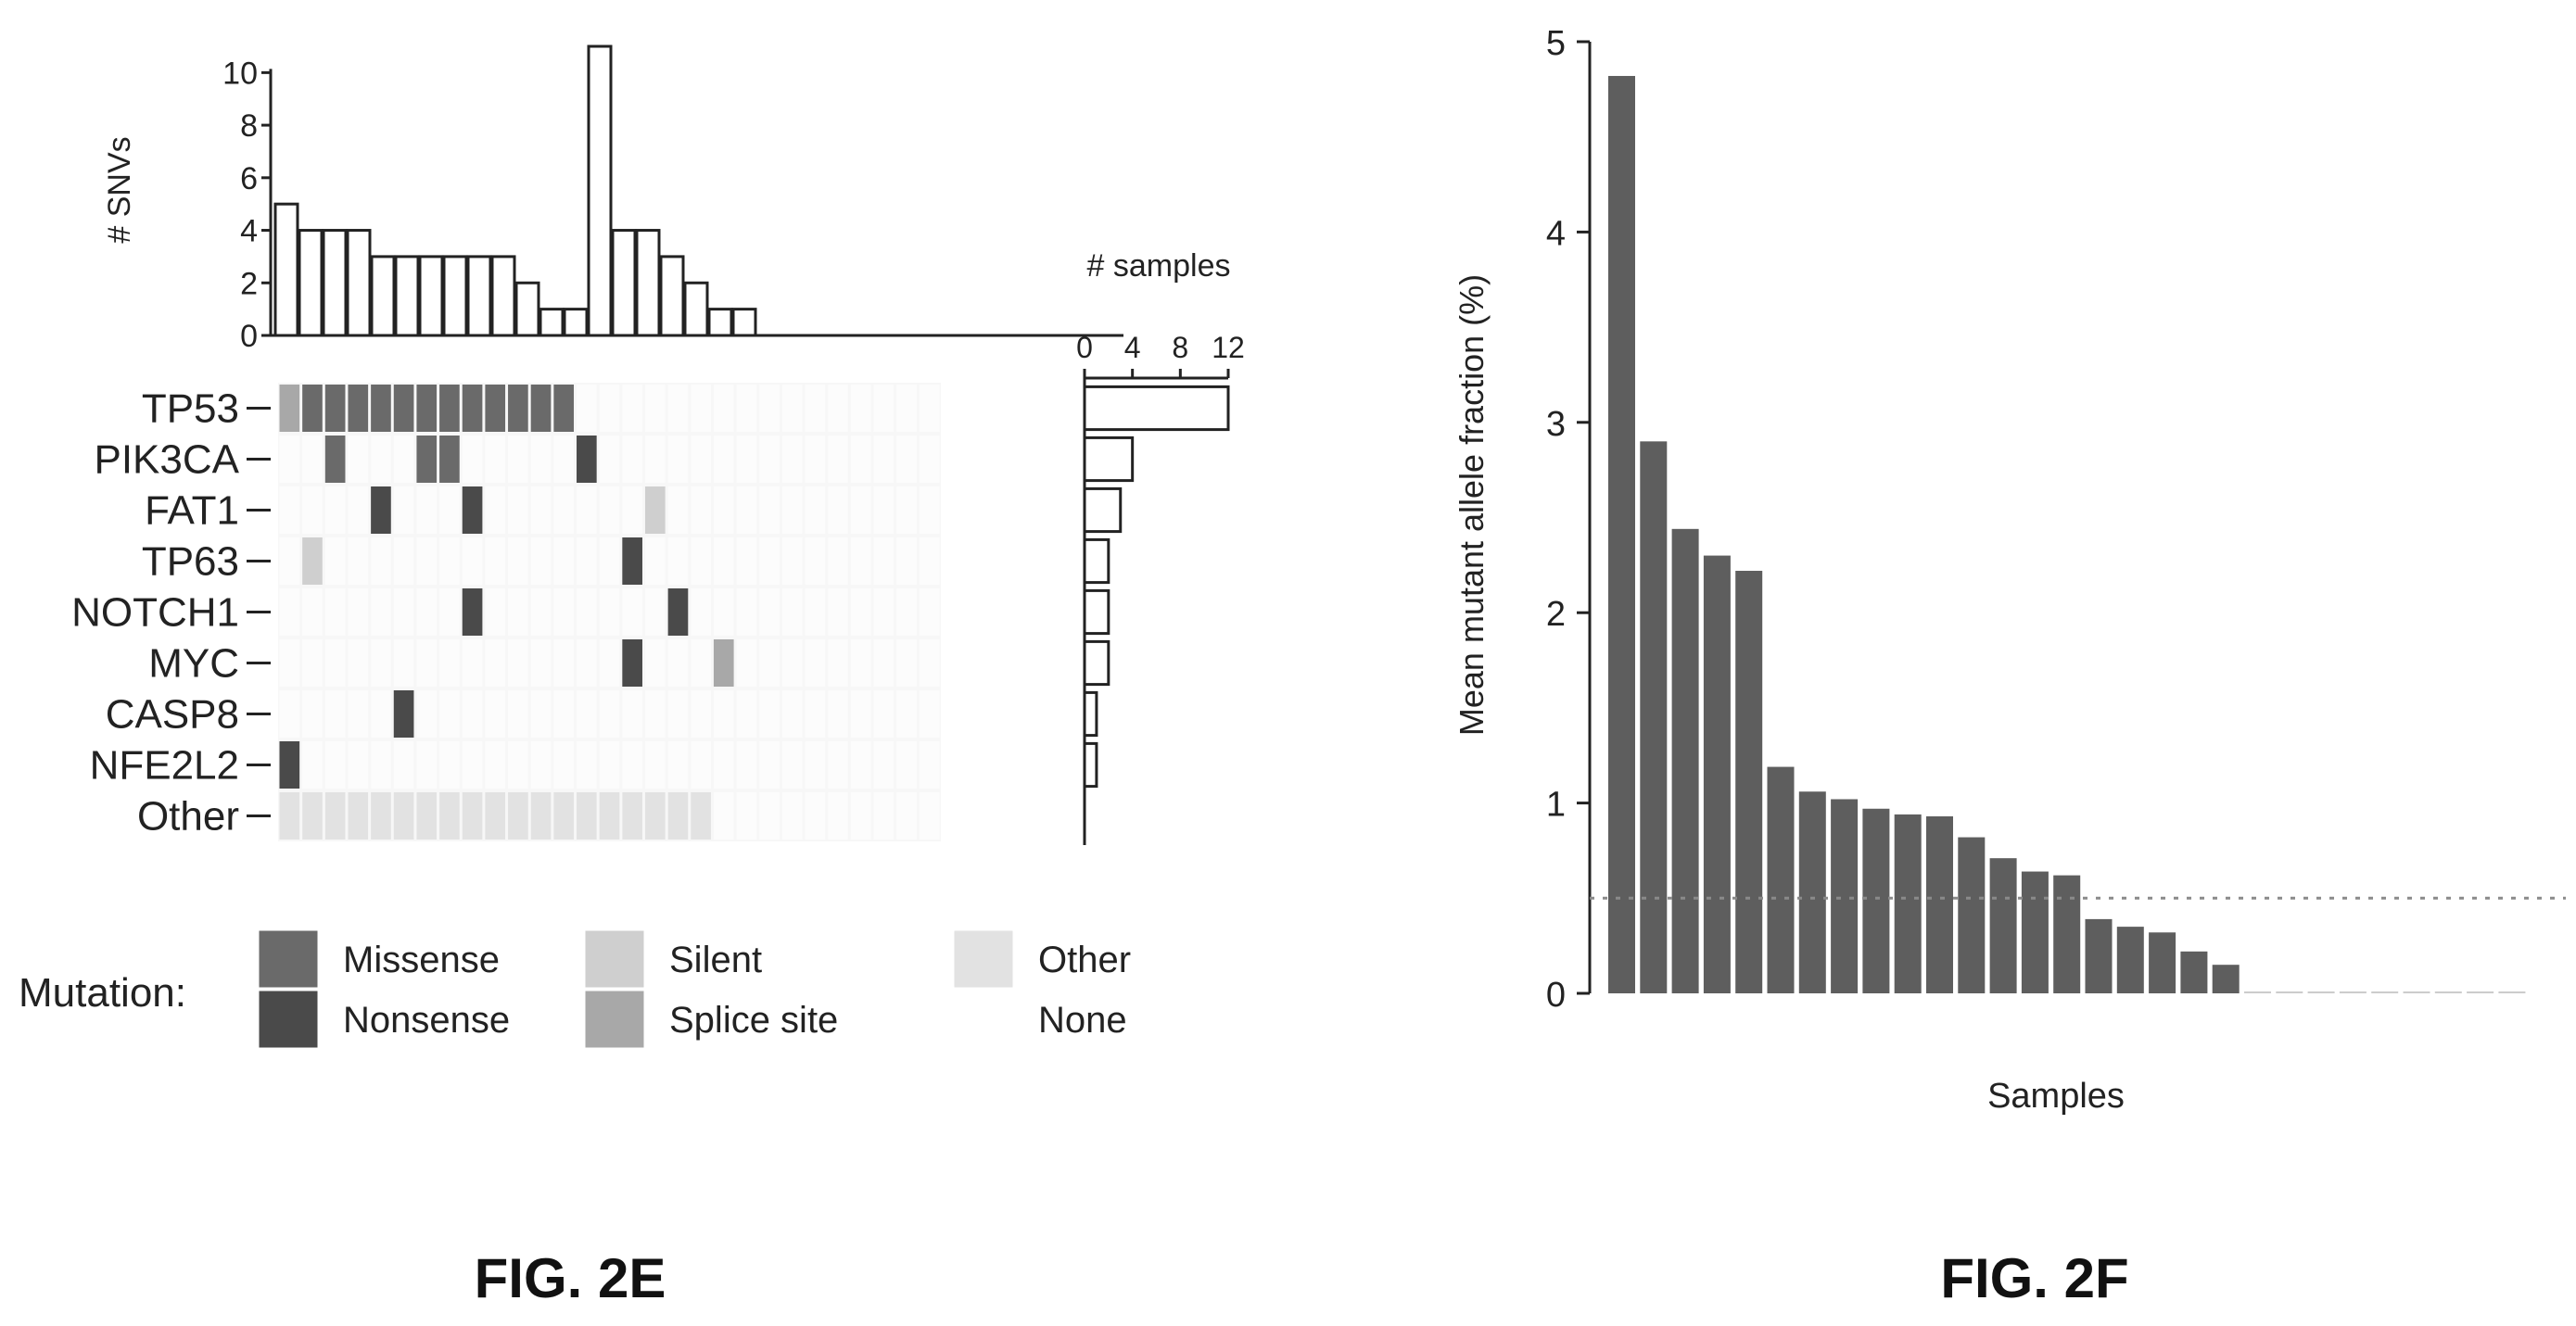 The width and height of the screenshot is (2576, 1326). What do you see at coordinates (240, 73) in the screenshot?
I see `snv-tick-label: 10` at bounding box center [240, 73].